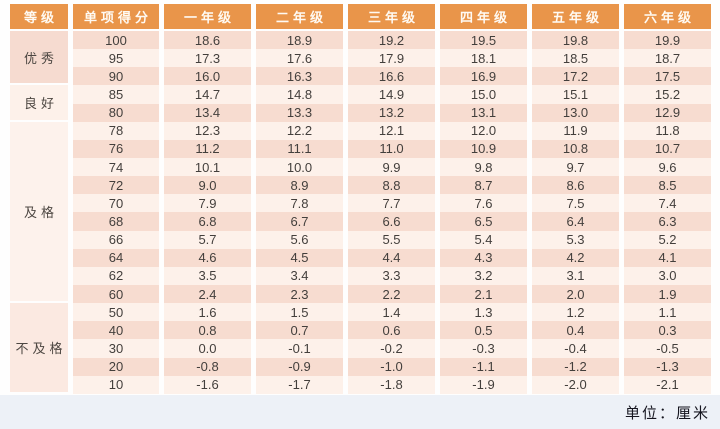 The height and width of the screenshot is (429, 720). Describe the element at coordinates (207, 239) in the screenshot. I see `value-cell: 5.7` at that location.